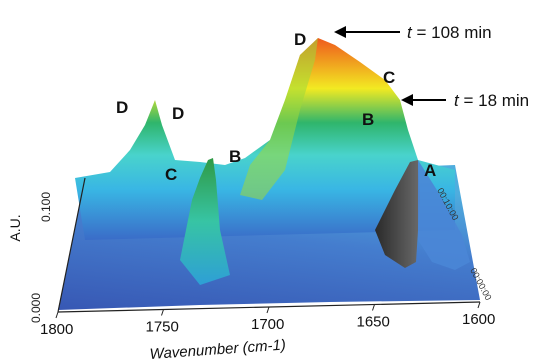  I want to click on annotation-label-108: = 108 min, so click(452, 32).